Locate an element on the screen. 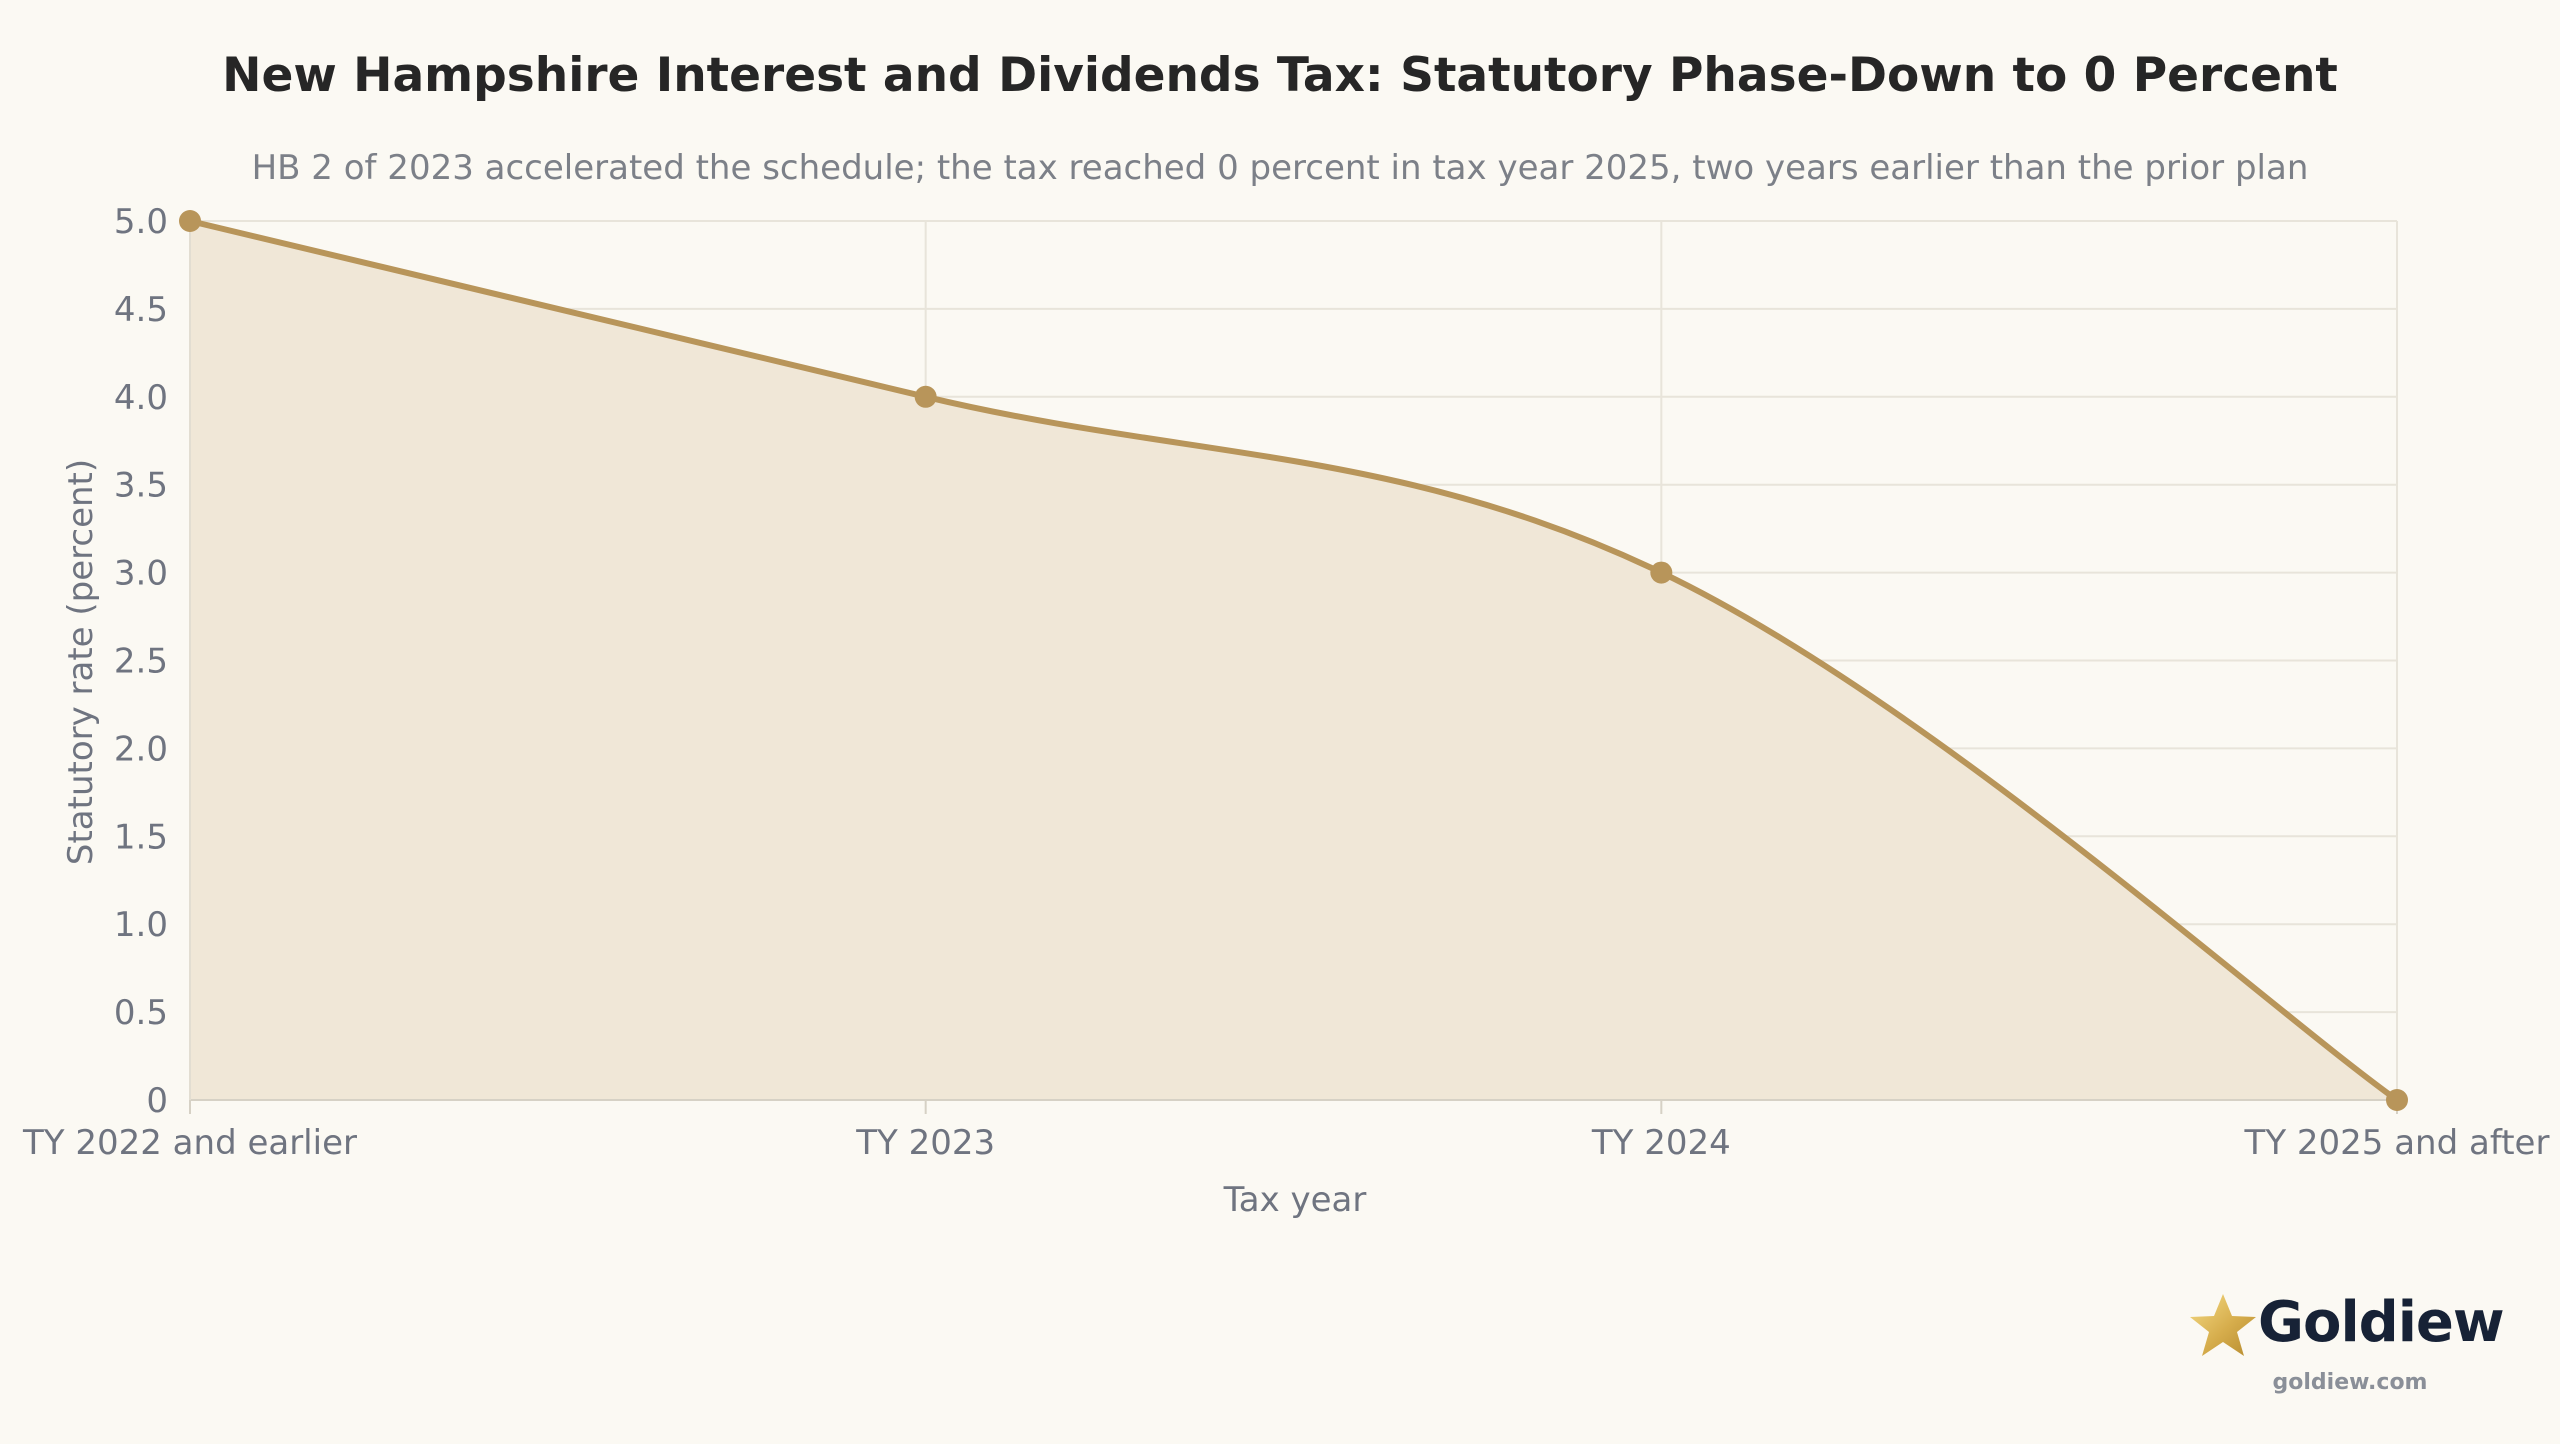 The height and width of the screenshot is (1444, 2560). brand-logo: Goldiew goldiew.com is located at coordinates (2345, 1350).